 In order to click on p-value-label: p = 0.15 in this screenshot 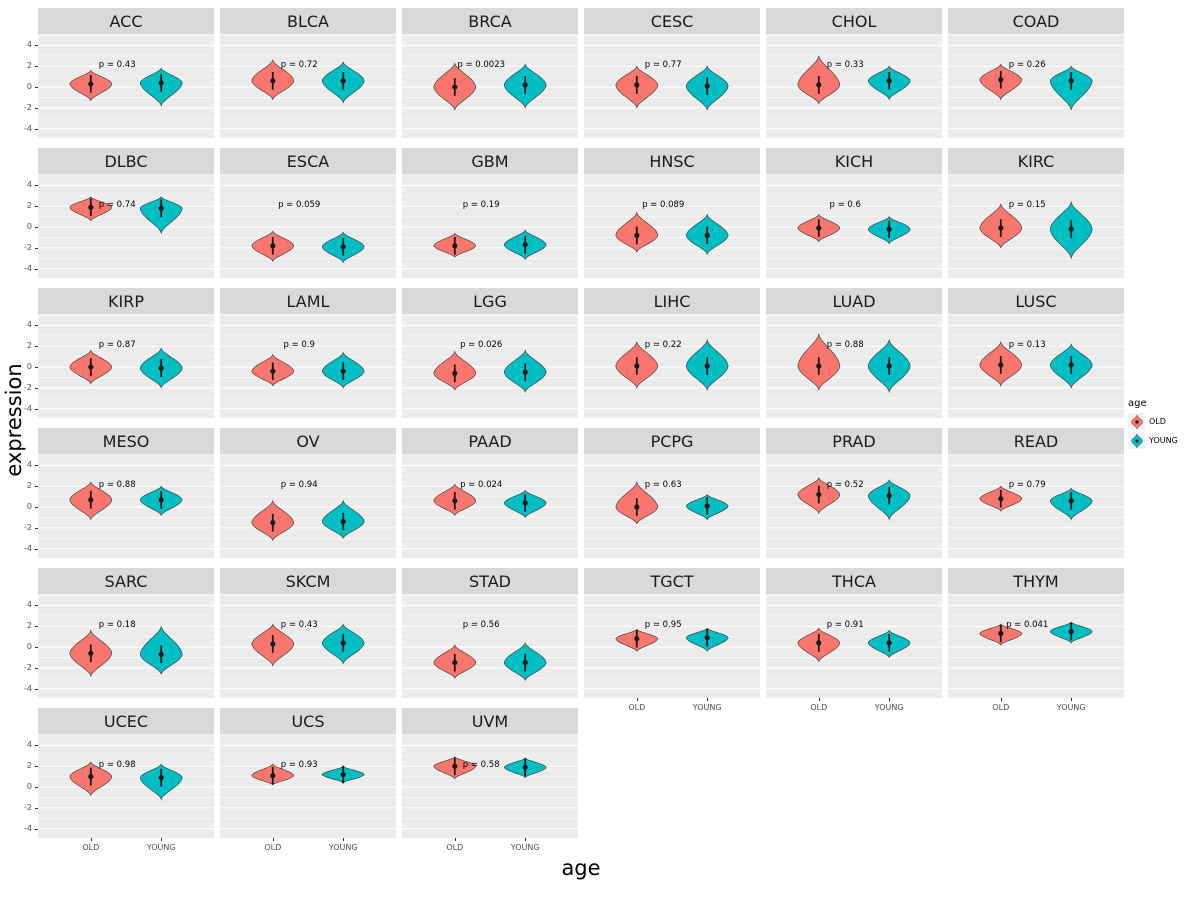, I will do `click(1027, 205)`.